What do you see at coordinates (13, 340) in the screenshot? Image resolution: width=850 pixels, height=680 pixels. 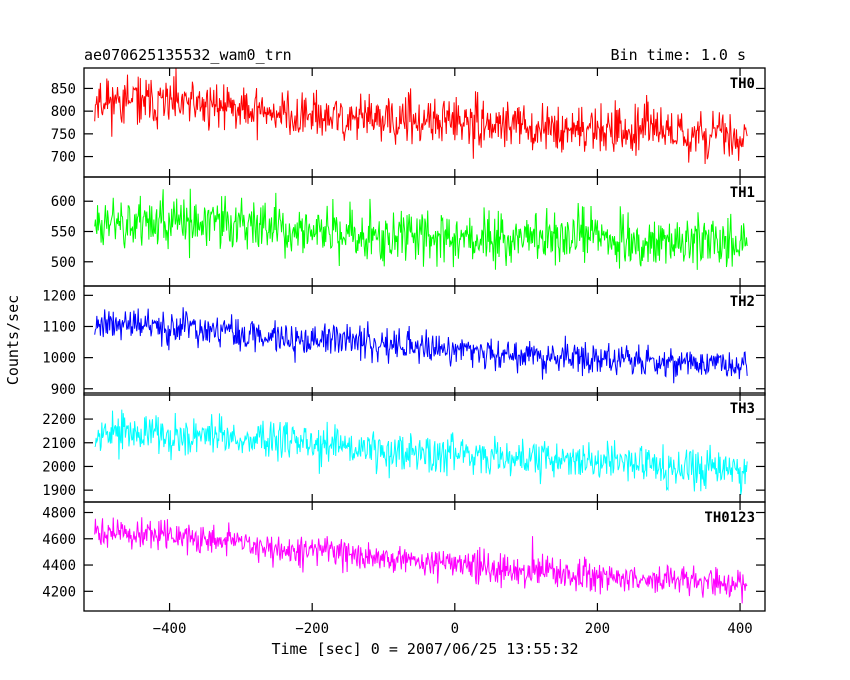 I see `y-axis-label: Counts/sec` at bounding box center [13, 340].